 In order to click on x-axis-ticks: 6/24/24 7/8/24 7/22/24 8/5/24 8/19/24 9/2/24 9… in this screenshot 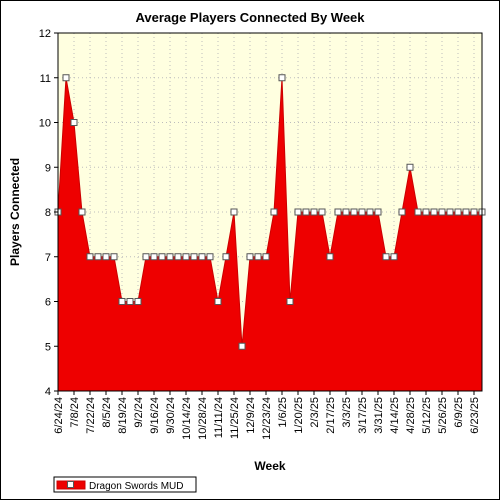, I will do `click(267, 415)`.